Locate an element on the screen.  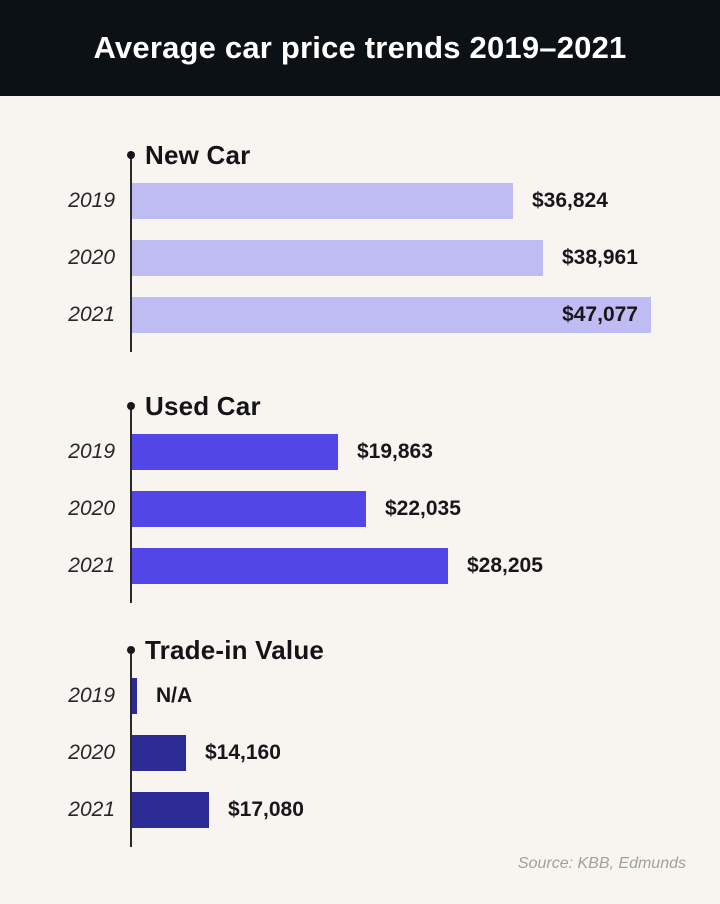
section-title: Used Car is located at coordinates (203, 405).